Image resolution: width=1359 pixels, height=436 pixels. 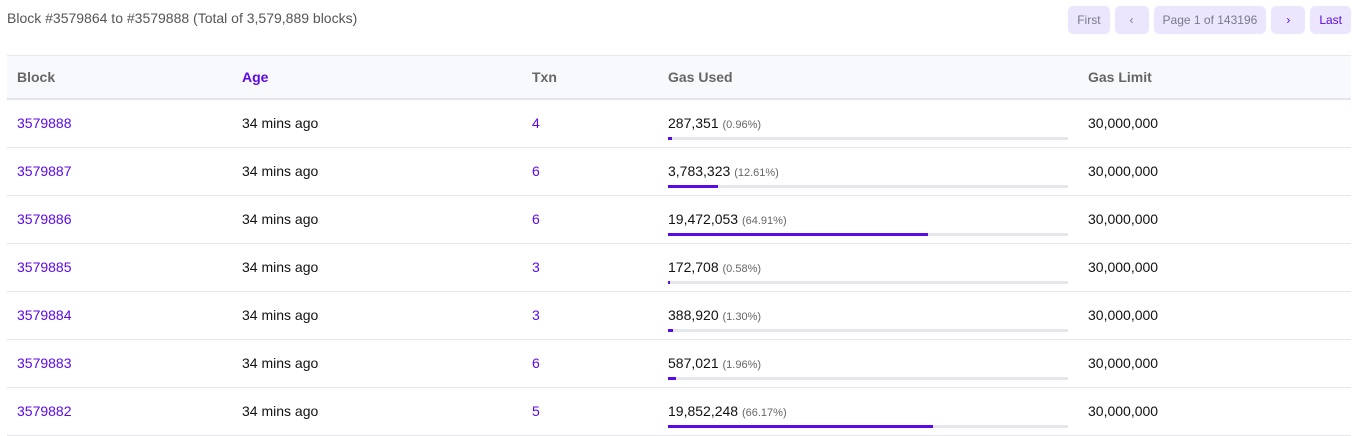 What do you see at coordinates (536, 123) in the screenshot?
I see `txn-count-link: 4` at bounding box center [536, 123].